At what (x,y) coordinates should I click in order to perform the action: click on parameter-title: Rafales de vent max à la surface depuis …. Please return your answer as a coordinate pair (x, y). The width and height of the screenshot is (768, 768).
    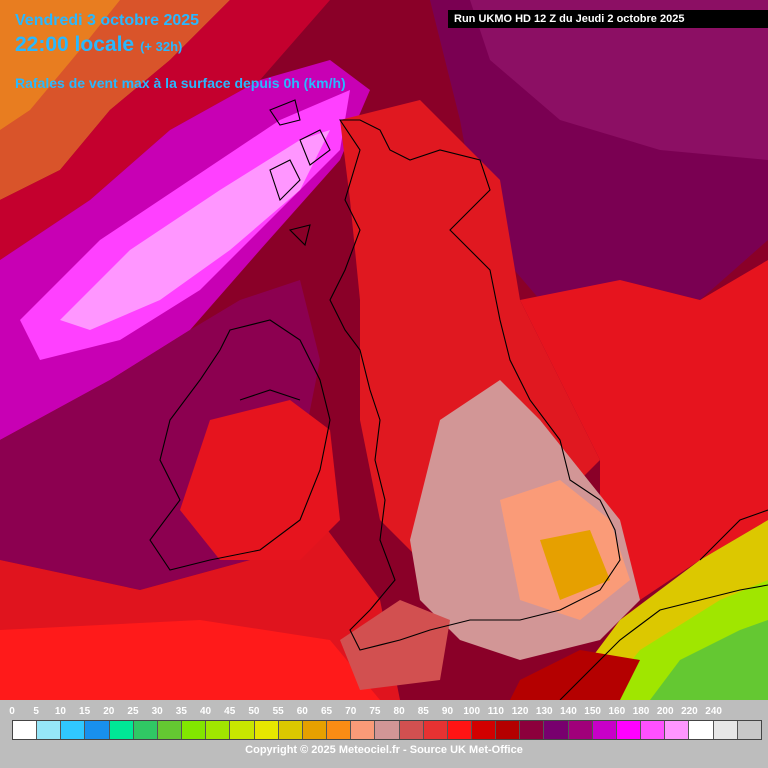
    Looking at the image, I should click on (180, 83).